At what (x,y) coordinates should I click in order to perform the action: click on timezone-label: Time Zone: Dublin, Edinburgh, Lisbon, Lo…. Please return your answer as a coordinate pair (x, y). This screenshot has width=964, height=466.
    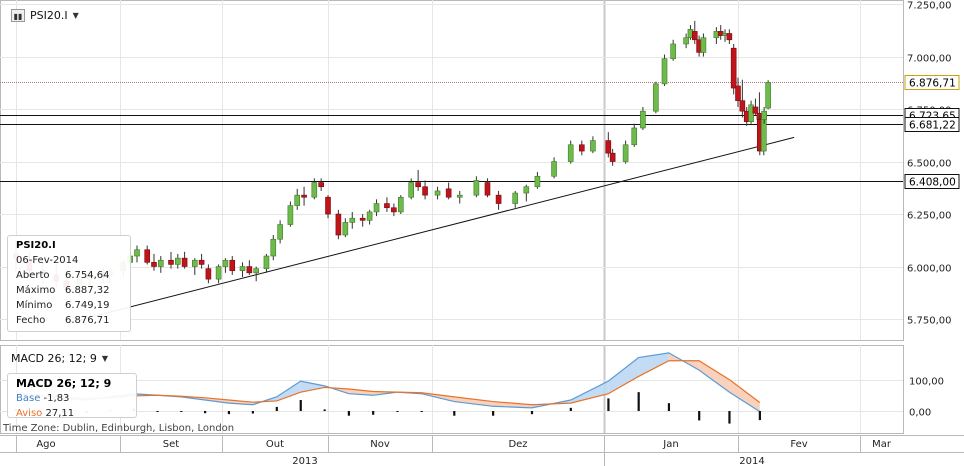
    Looking at the image, I should click on (119, 428).